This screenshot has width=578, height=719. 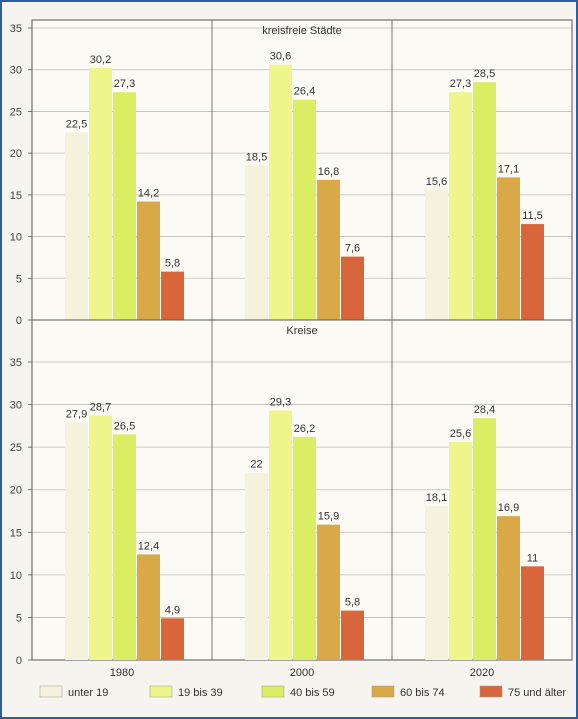 I want to click on data-label: 7,6, so click(x=352, y=249).